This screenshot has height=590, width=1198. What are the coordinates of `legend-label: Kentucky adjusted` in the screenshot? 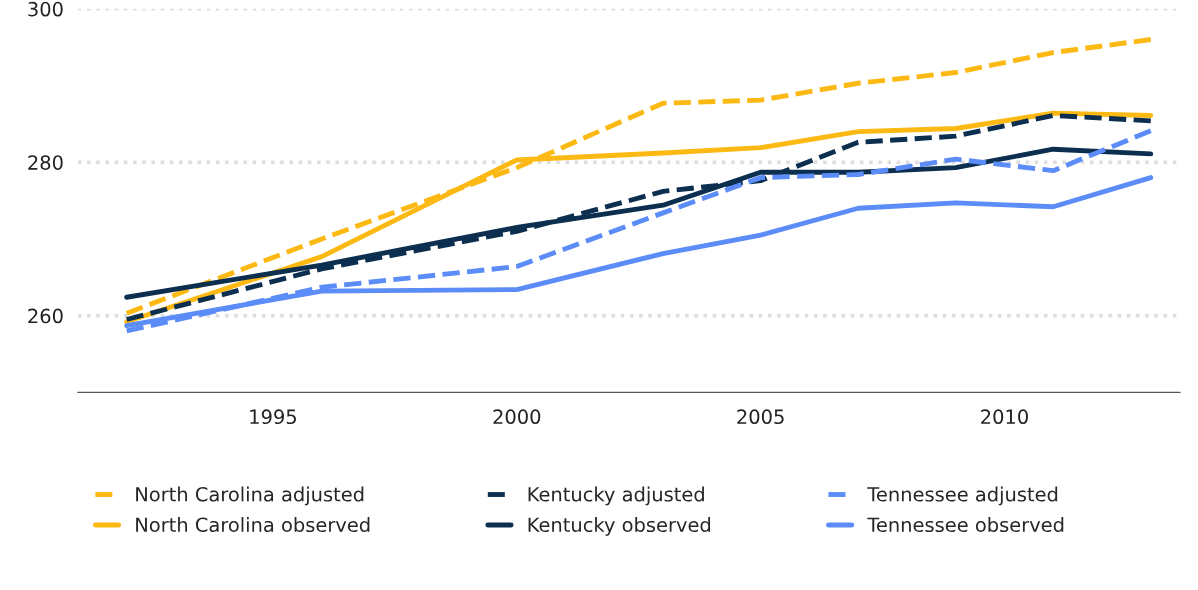 It's located at (616, 496).